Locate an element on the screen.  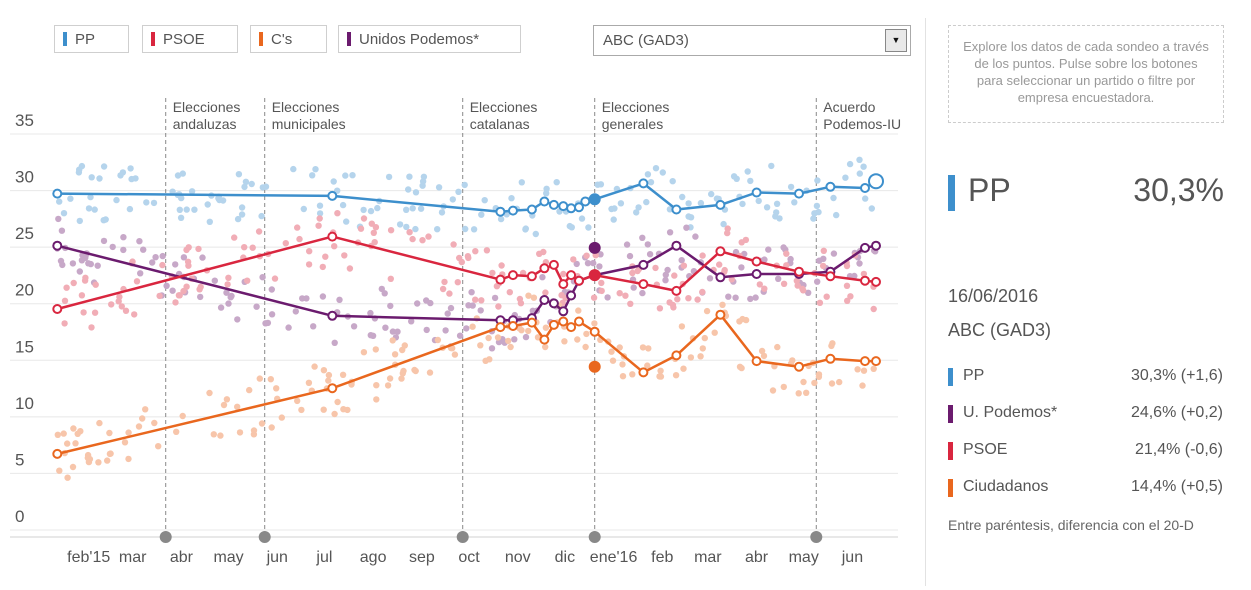
selected-party-value: 30,3% is located at coordinates (1178, 190).